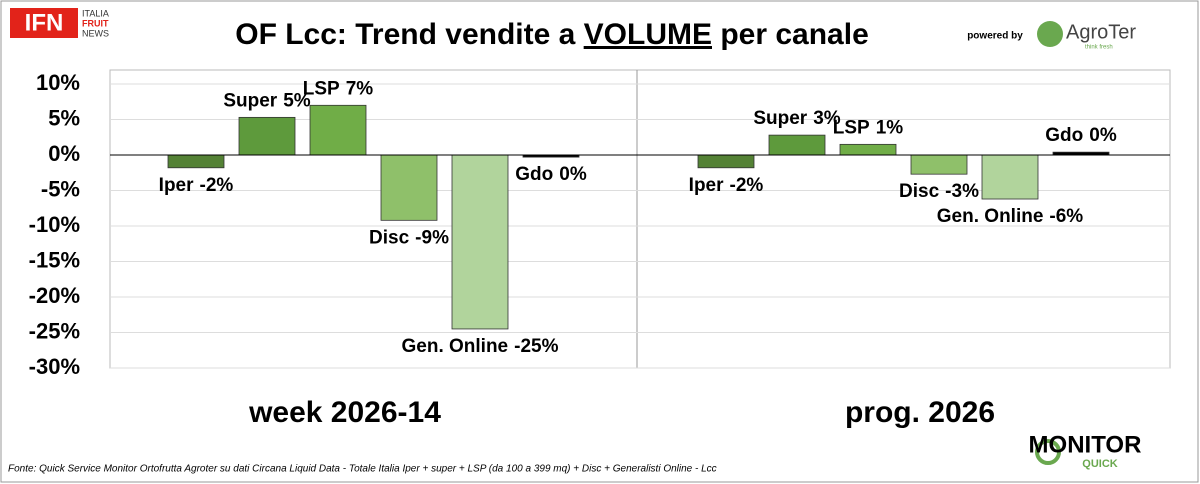 The height and width of the screenshot is (484, 1200). Describe the element at coordinates (95, 13) in the screenshot. I see `logo-sub: ITALIA` at that location.